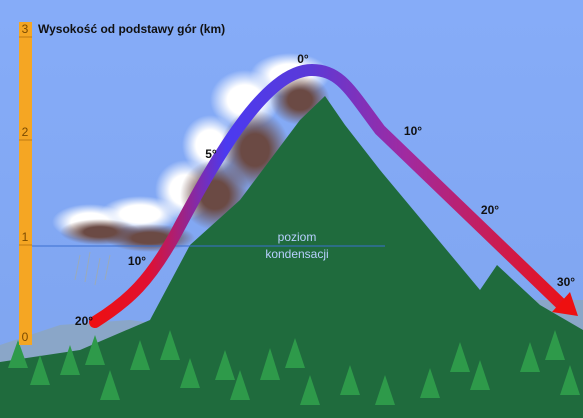 This screenshot has height=418, width=583. What do you see at coordinates (211, 154) in the screenshot?
I see `temperature: 5°` at bounding box center [211, 154].